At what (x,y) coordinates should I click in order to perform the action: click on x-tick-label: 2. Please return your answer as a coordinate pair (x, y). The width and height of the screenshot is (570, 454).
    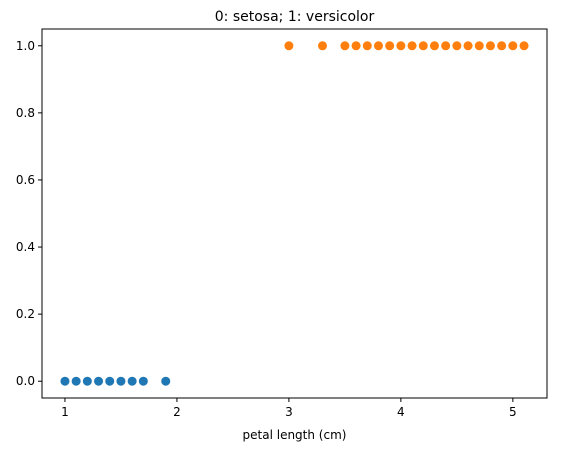
    Looking at the image, I should click on (177, 412).